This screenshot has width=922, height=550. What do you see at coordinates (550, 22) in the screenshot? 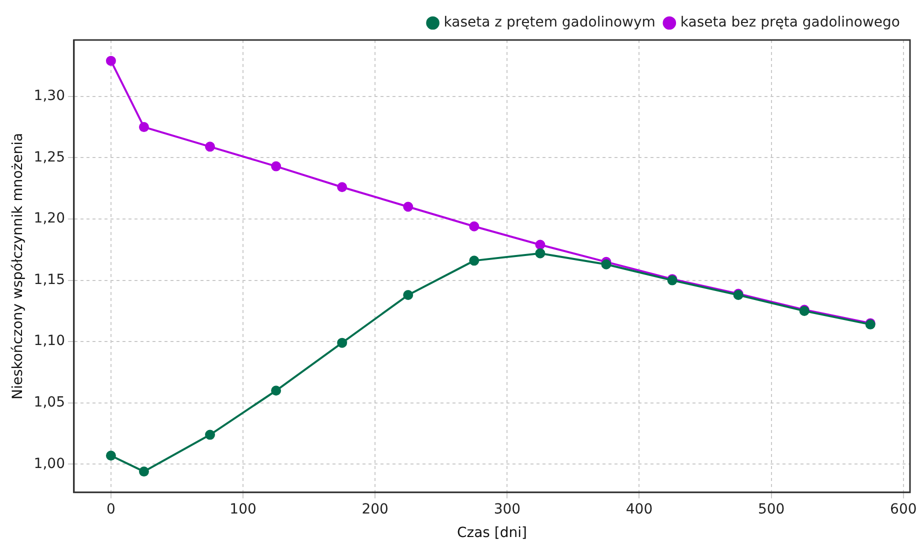
I see `legend-label: kaseta z prętem gadolinowym` at bounding box center [550, 22].